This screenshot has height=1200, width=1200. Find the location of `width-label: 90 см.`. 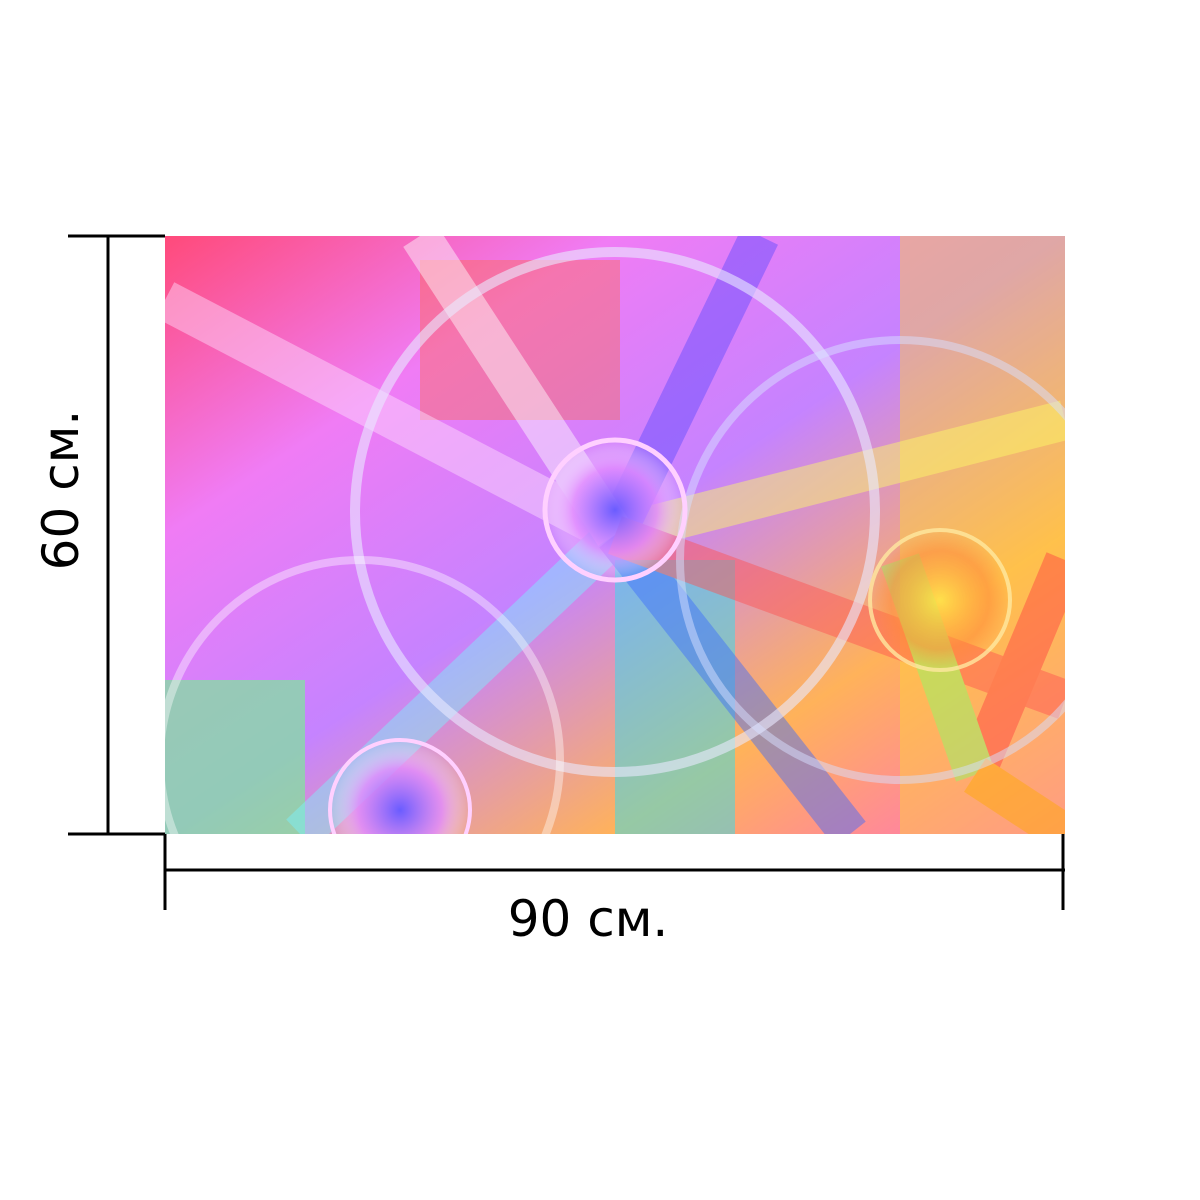

width-label: 90 см. is located at coordinates (588, 919).